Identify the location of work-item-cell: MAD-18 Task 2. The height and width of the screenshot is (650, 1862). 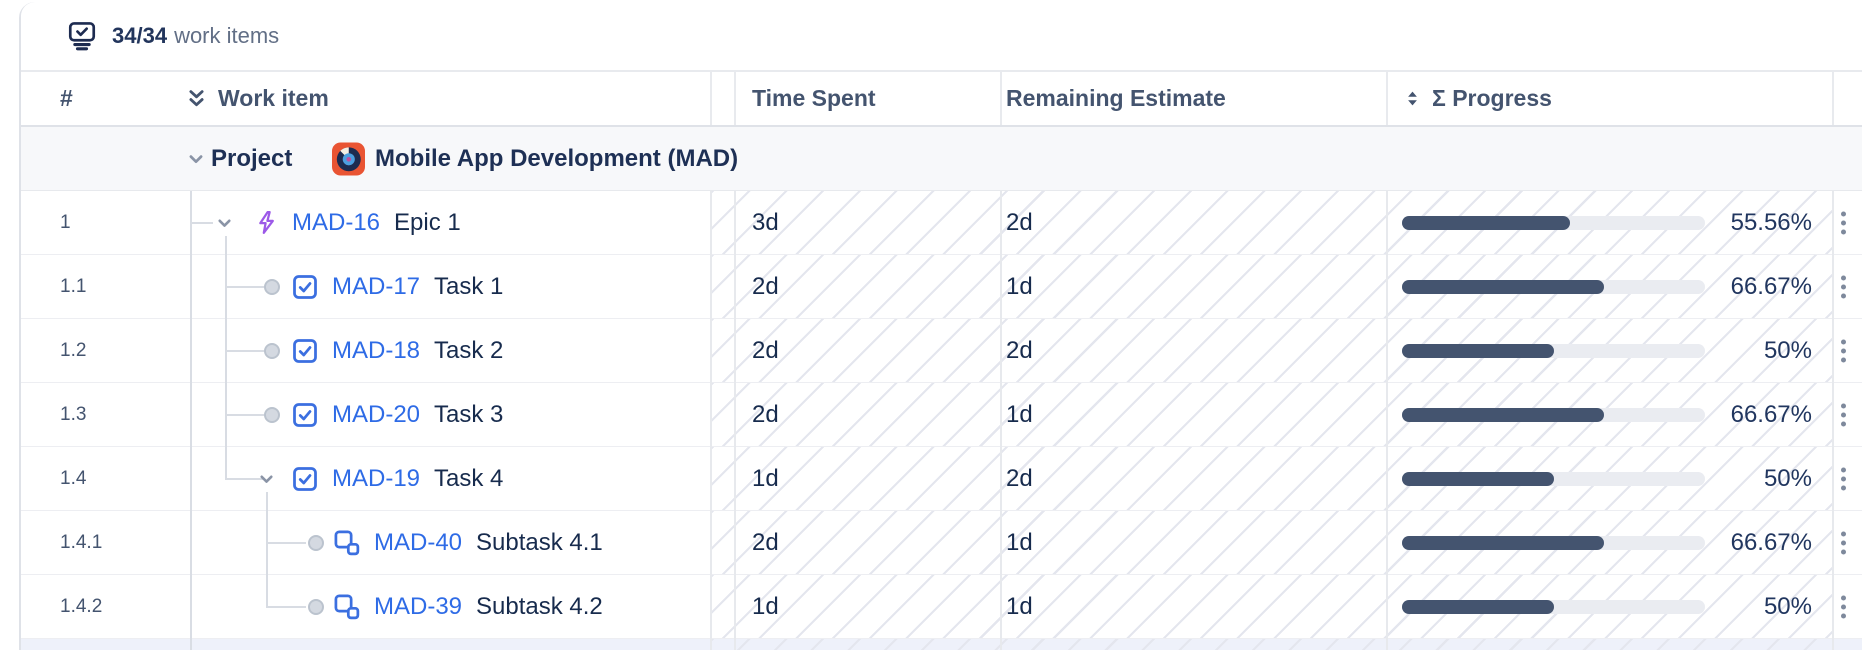
(396, 350).